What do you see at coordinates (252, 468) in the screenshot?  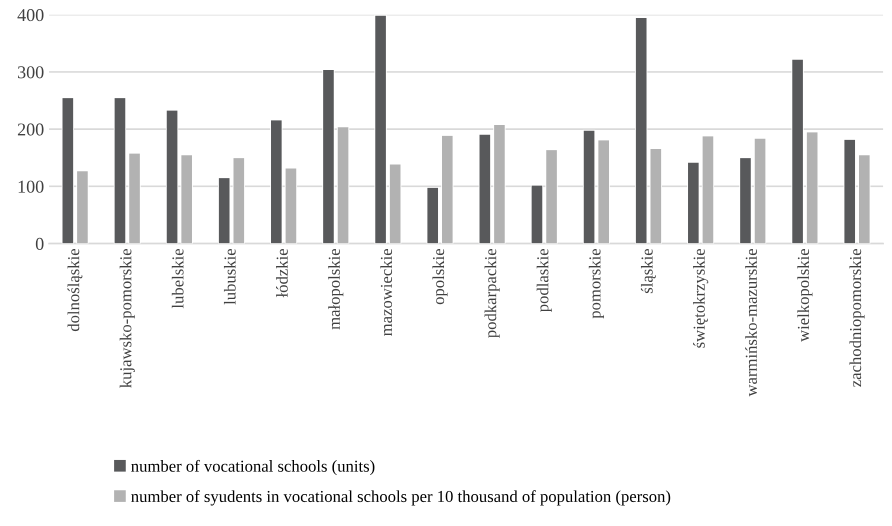 I see `legend-label: number of vocational schools (units)` at bounding box center [252, 468].